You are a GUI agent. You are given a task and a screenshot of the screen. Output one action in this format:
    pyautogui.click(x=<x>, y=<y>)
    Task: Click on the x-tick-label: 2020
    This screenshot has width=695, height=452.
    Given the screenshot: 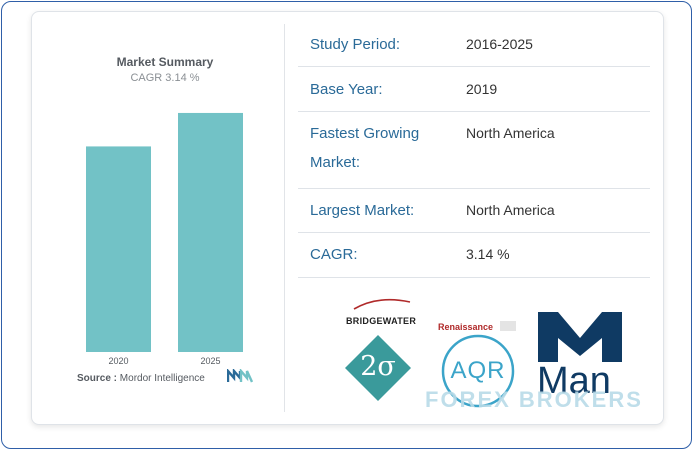 What is the action you would take?
    pyautogui.click(x=118, y=361)
    